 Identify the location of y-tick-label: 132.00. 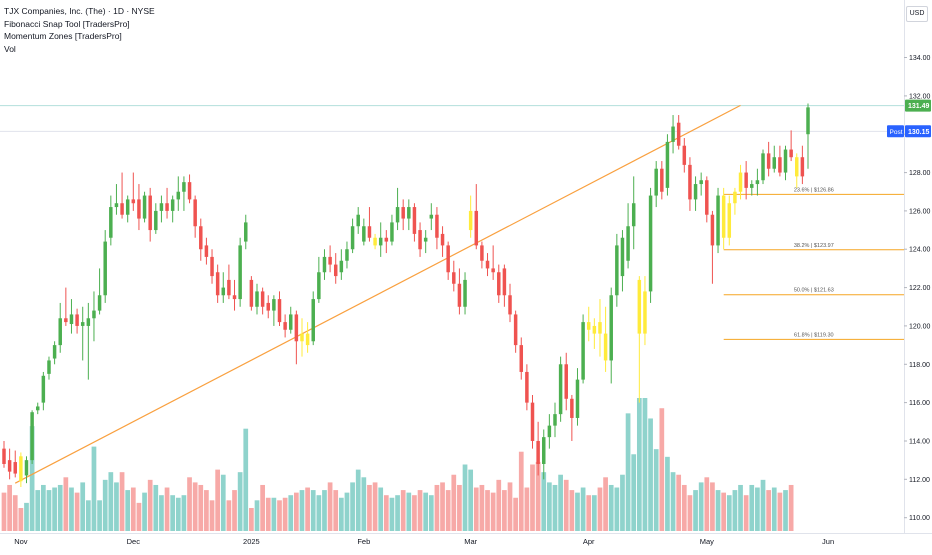
(920, 96).